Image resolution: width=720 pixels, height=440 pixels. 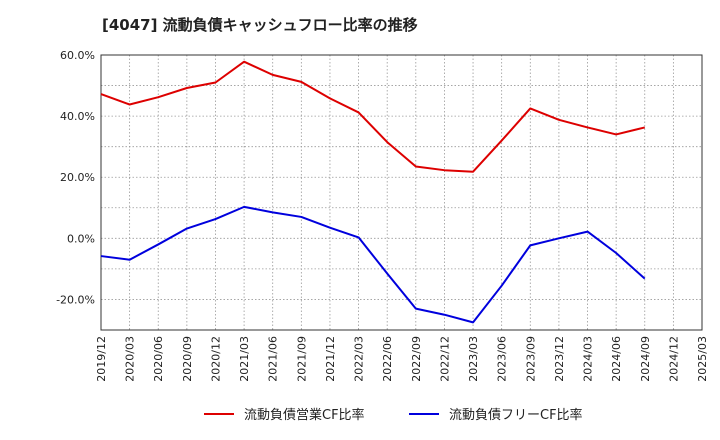 I want to click on x-tick-label: 2020/06, so click(x=158, y=359).